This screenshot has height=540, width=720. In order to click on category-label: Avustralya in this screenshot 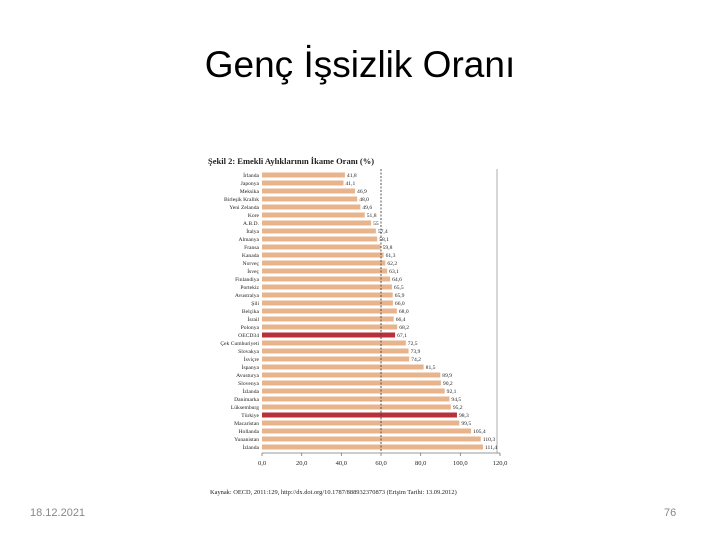, I will do `click(247, 296)`.